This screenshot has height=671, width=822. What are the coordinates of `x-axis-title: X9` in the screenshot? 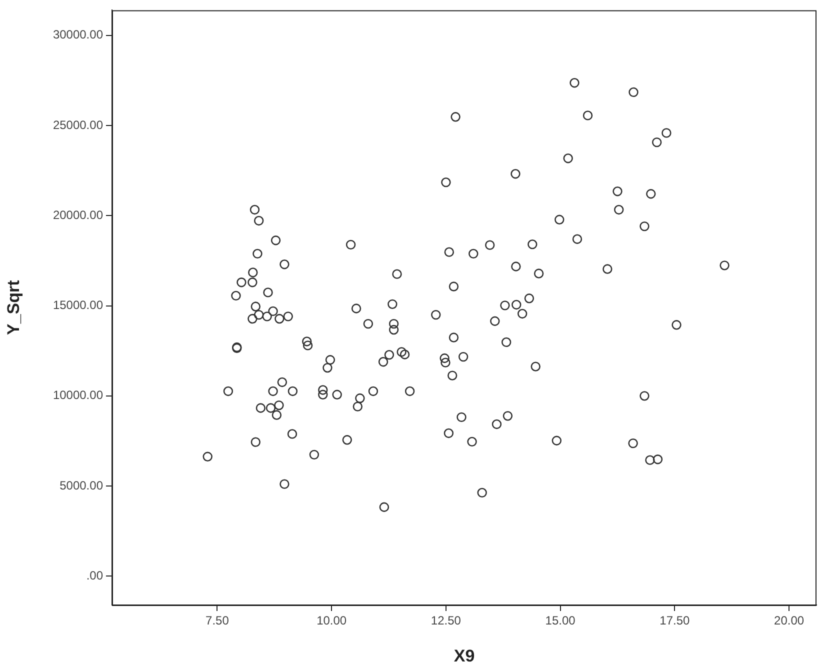 It's located at (464, 656).